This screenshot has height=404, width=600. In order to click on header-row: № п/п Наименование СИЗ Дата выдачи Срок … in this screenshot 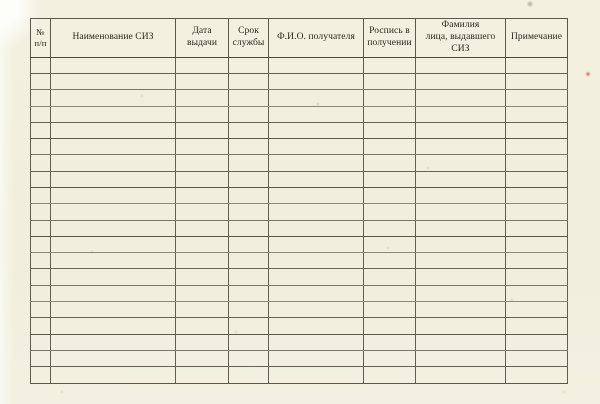, I will do `click(299, 38)`.